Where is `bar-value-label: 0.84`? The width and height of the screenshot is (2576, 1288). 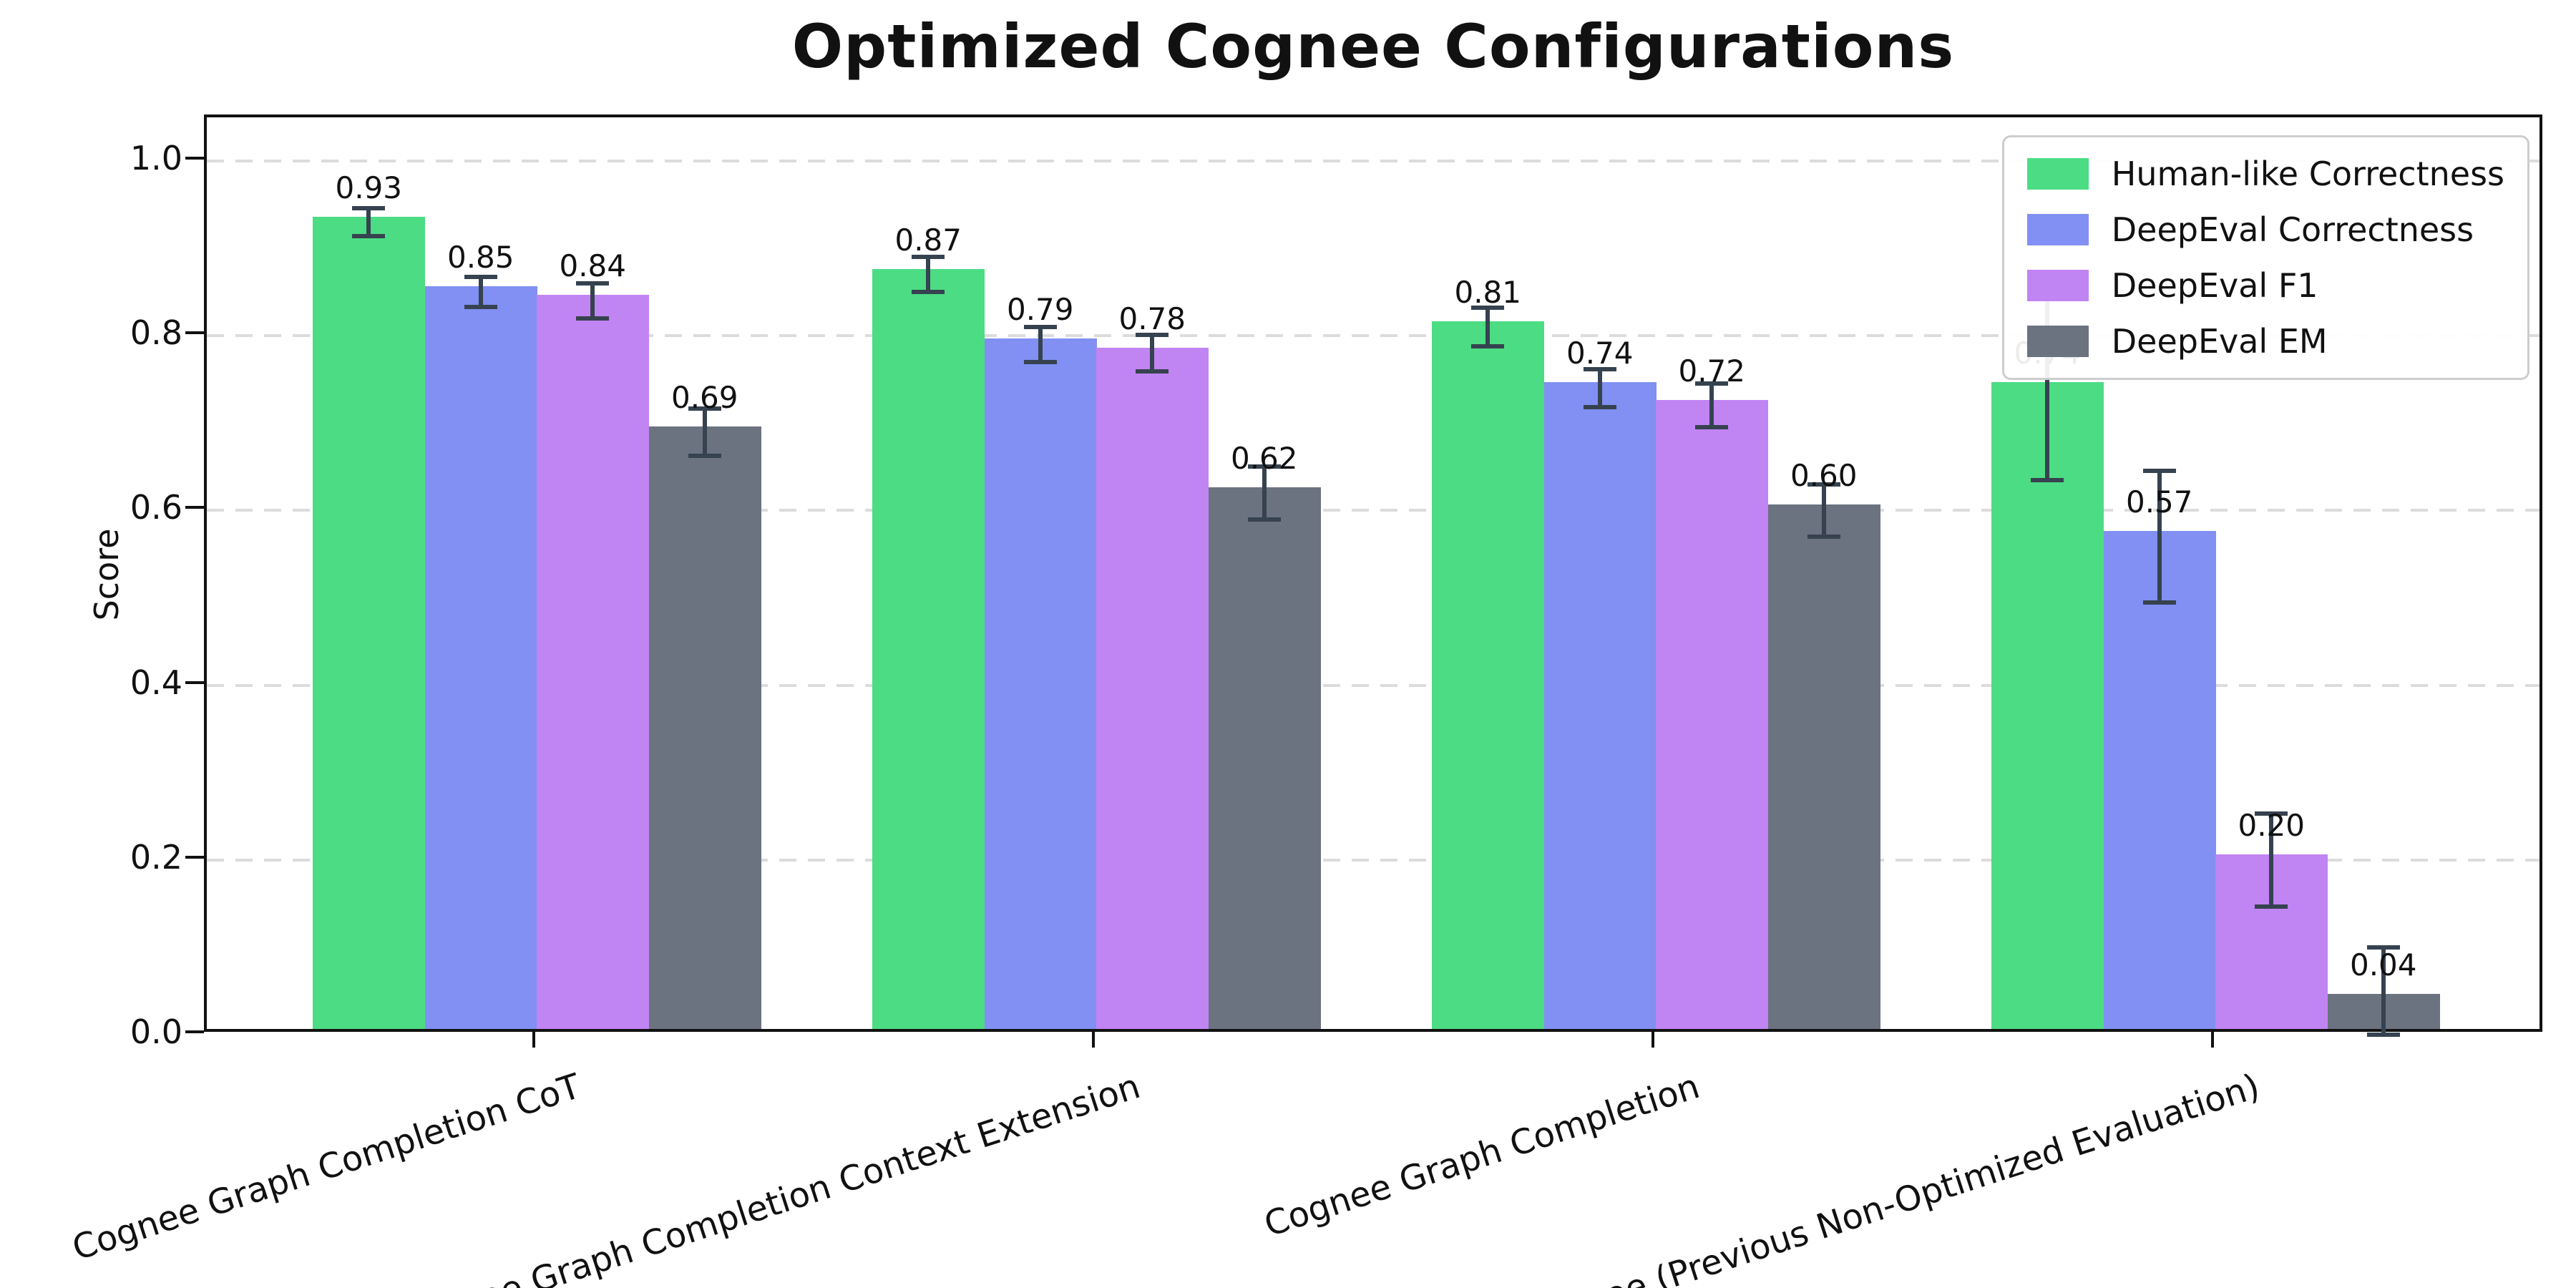 bar-value-label: 0.84 is located at coordinates (592, 266).